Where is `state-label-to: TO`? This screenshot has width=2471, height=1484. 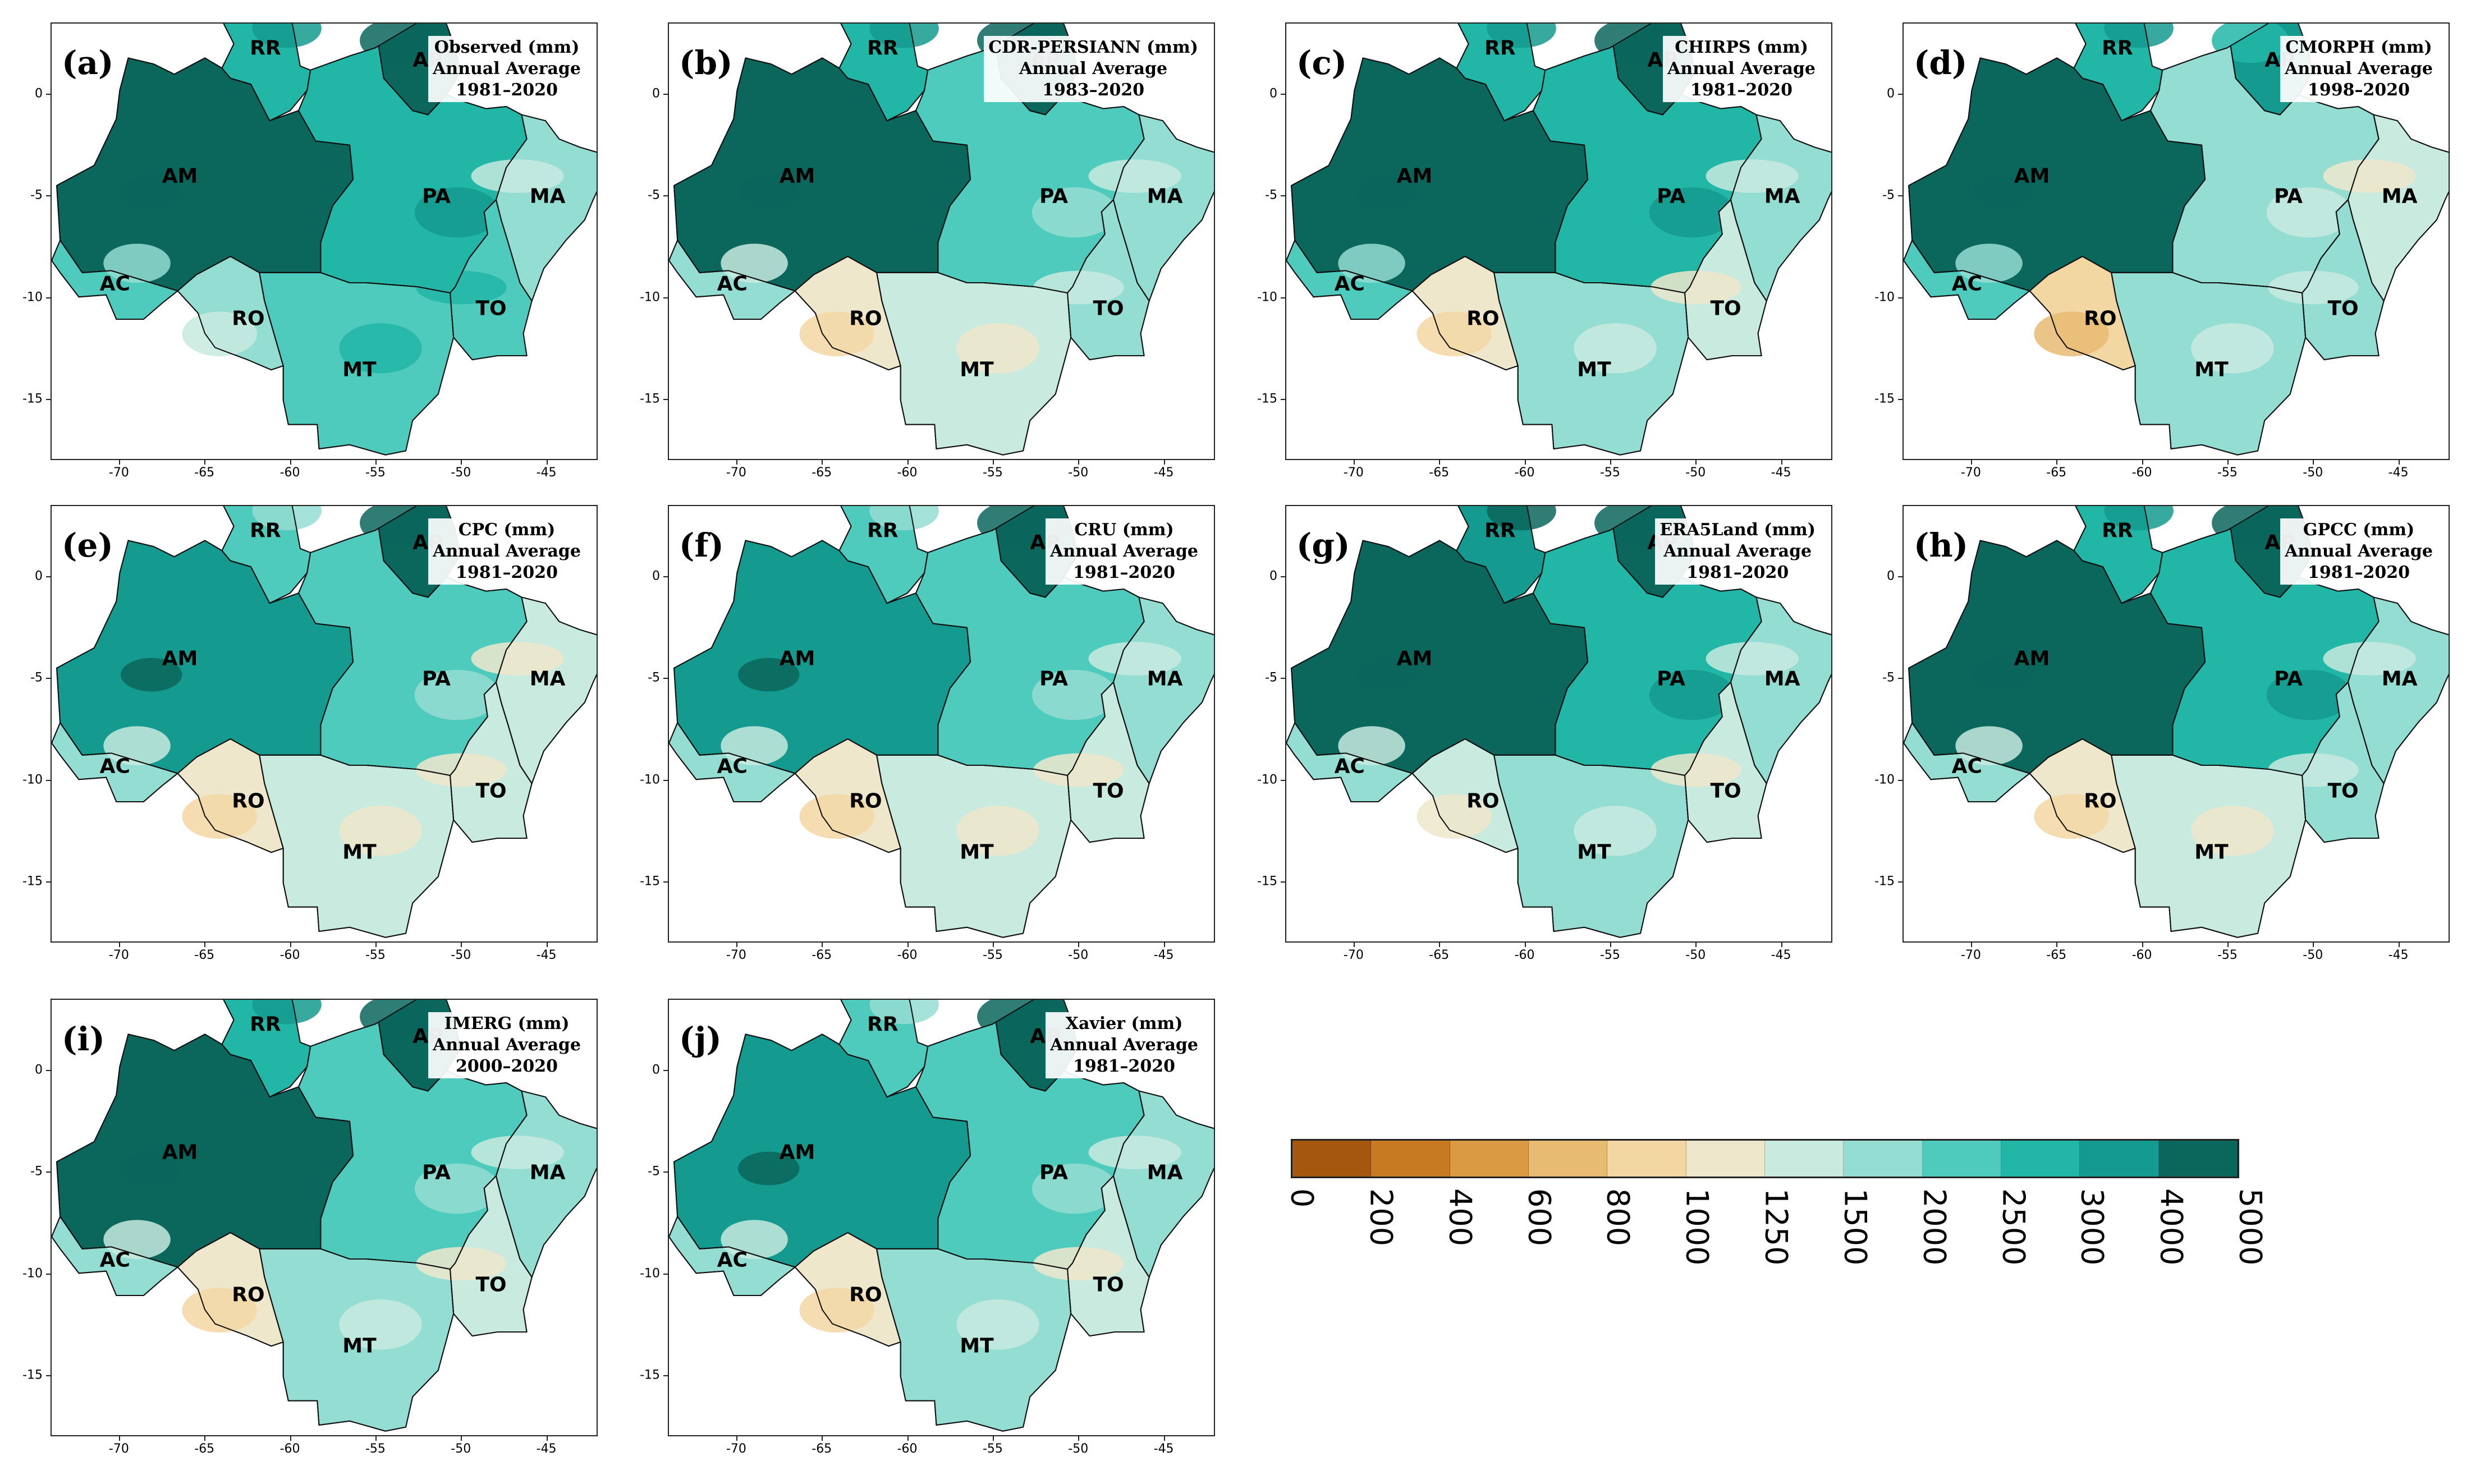
state-label-to: TO is located at coordinates (1108, 791).